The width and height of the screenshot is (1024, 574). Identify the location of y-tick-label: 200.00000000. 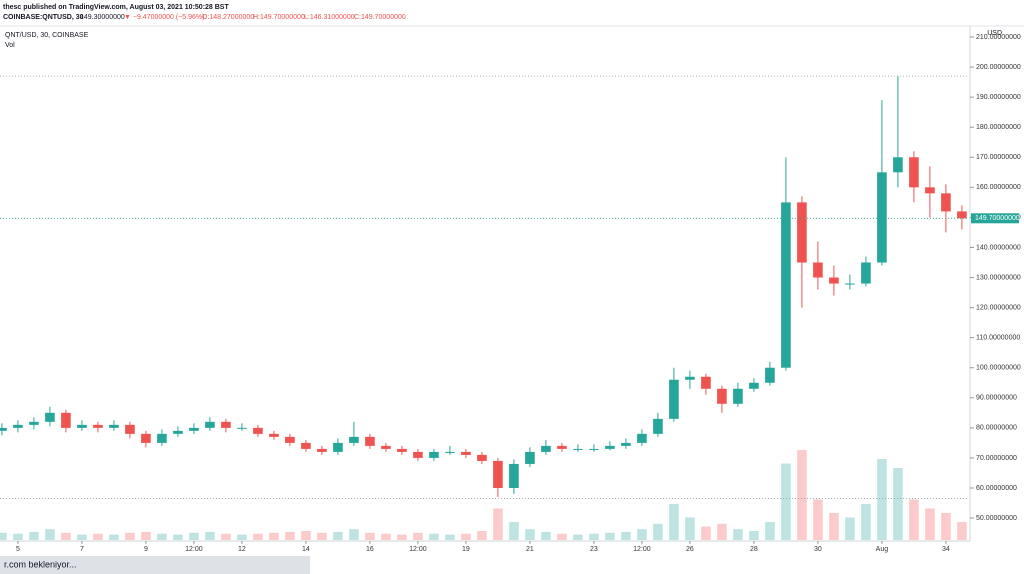
(998, 67).